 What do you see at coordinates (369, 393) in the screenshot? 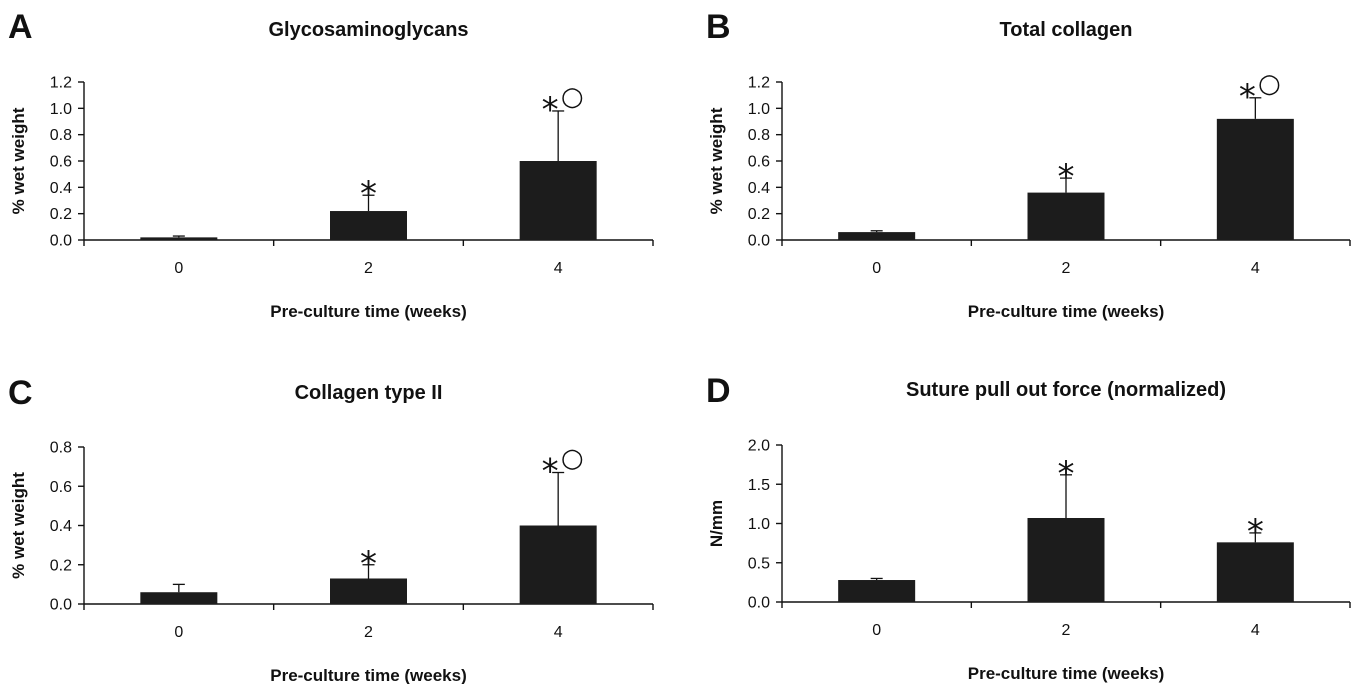
I see `chart-title: Collagen type II` at bounding box center [369, 393].